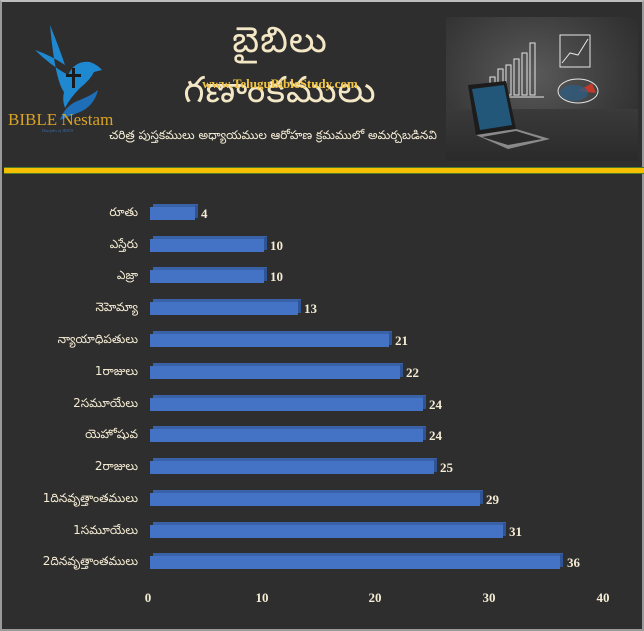 This screenshot has width=644, height=631. Describe the element at coordinates (105, 403) in the screenshot. I see `category-label: 2సమూయేలు` at that location.